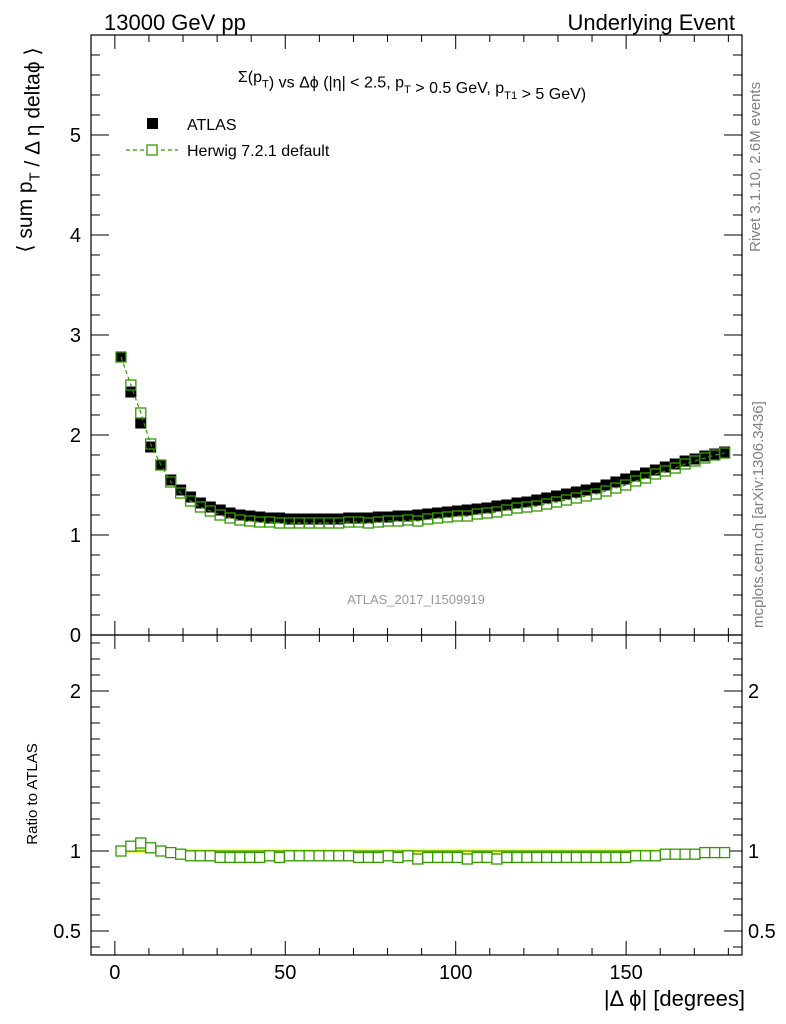  I want to click on x-axis-label: |Δ ϕ| [degrees], so click(674, 998).